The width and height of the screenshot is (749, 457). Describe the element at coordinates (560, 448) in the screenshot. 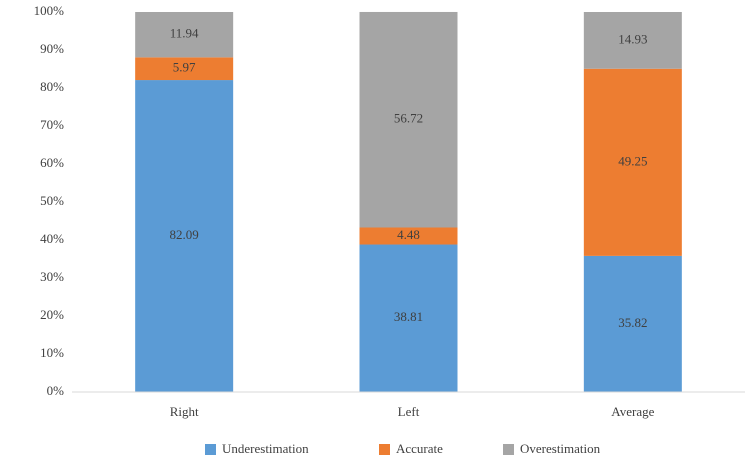

I see `legend-label: Overestimation` at that location.